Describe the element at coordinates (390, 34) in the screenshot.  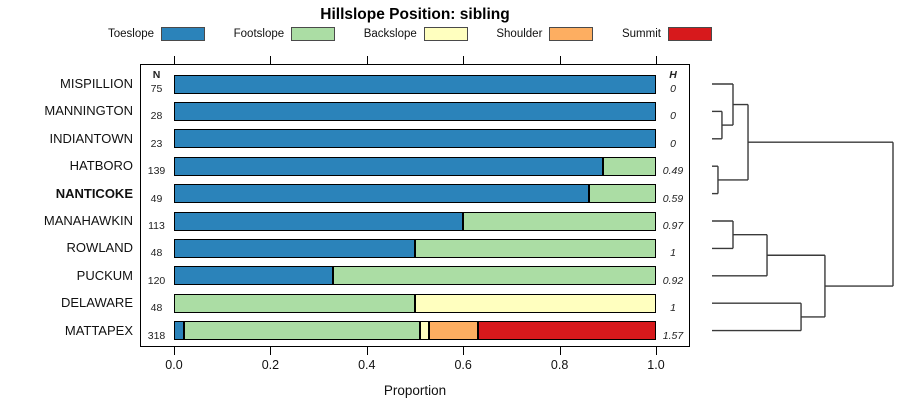
I see `legend-label: Backslope` at that location.